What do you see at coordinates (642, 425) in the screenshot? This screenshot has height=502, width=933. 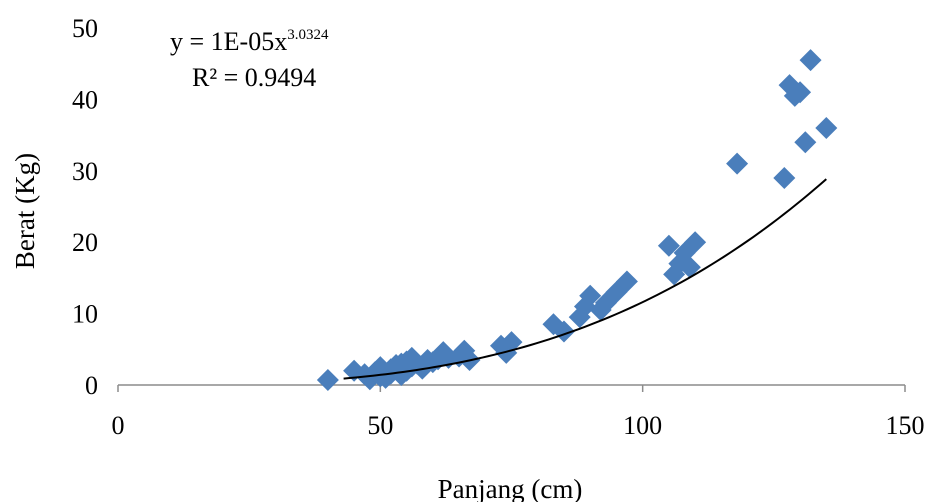 I see `x-tick-label: 100` at bounding box center [642, 425].